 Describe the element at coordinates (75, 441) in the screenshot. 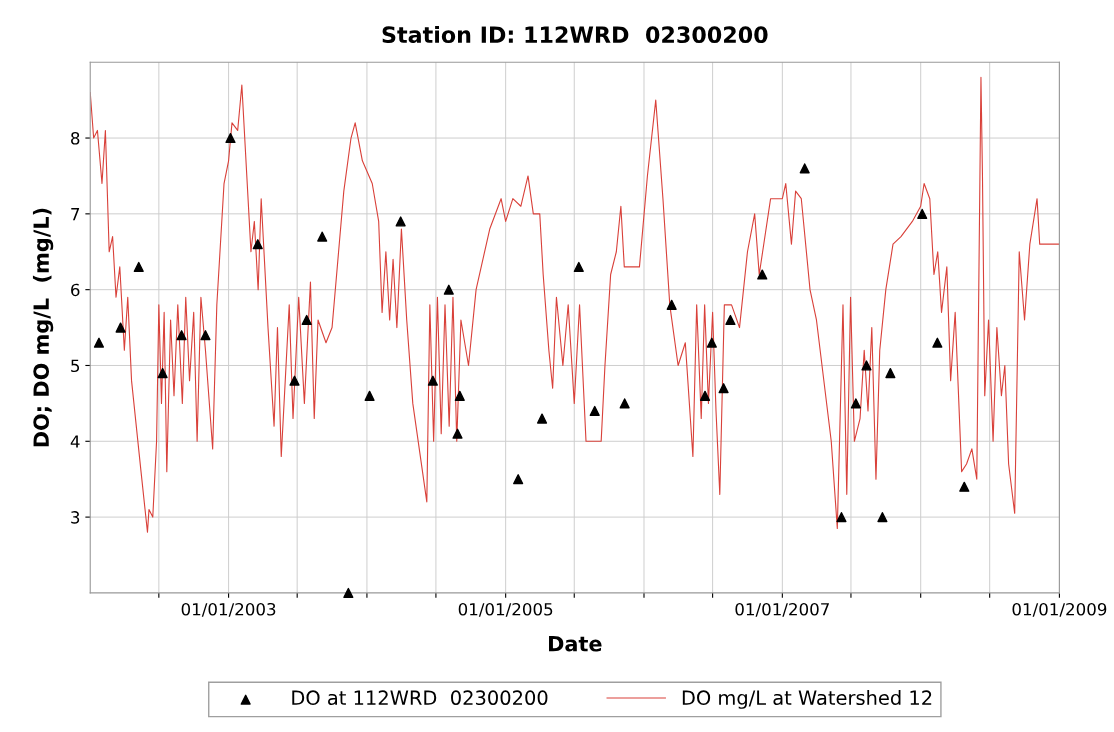

I see `y-tick-label: 4` at that location.